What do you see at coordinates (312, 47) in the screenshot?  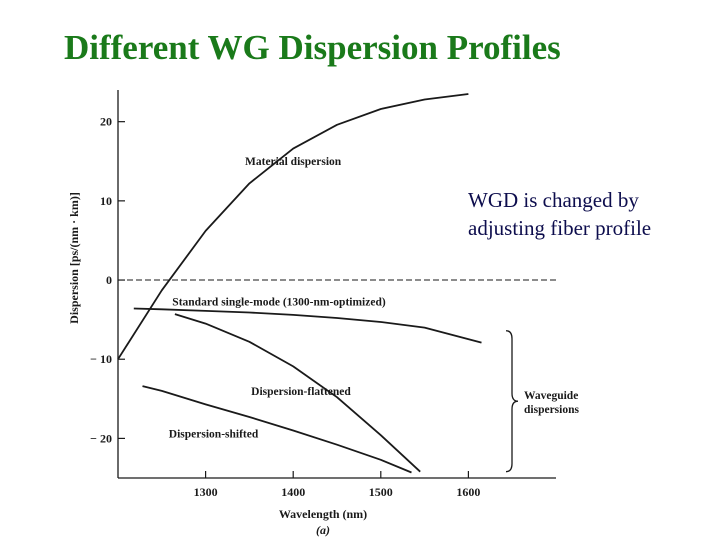 I see `slide-title: Different WG Dispersion Profiles` at bounding box center [312, 47].